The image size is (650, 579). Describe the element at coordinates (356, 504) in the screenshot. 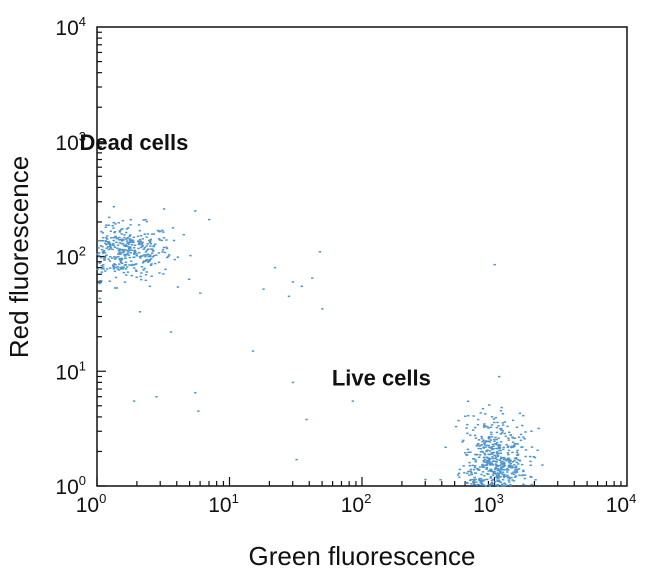

I see `x-tick-label: 102` at that location.